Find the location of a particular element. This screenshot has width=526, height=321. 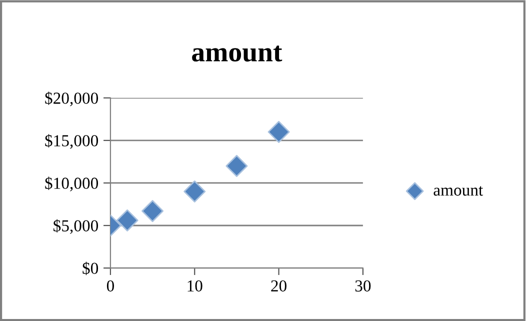

x-tick-label: 0 is located at coordinates (110, 286).